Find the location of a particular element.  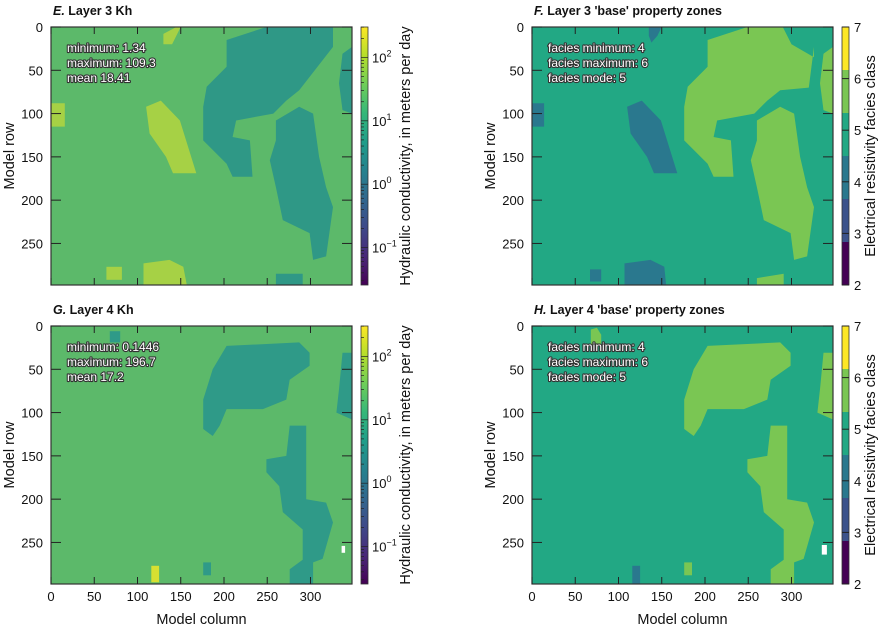

colorbar-tick-label: 102 is located at coordinates (381, 56).